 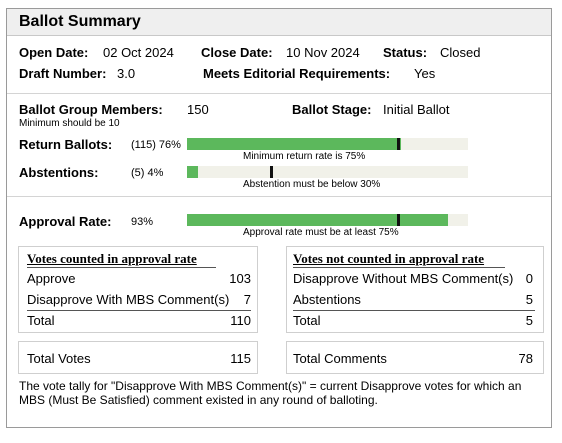 What do you see at coordinates (279, 22) in the screenshot?
I see `panel-header: Ballot Summary` at bounding box center [279, 22].